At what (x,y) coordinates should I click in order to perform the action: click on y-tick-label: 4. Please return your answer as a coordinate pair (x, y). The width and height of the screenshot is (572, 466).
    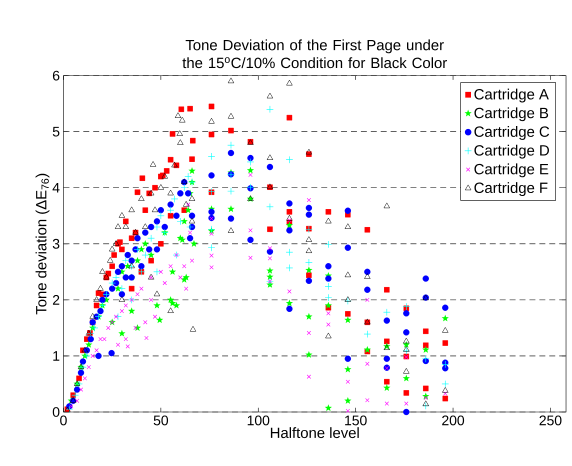
    Looking at the image, I should click on (56, 188).